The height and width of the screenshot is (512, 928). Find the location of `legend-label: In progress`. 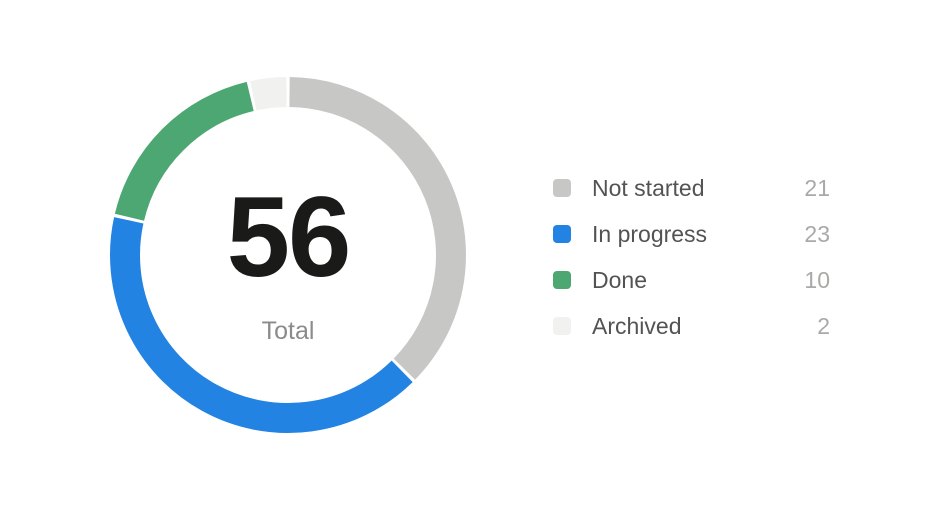

legend-label: In progress is located at coordinates (650, 233).